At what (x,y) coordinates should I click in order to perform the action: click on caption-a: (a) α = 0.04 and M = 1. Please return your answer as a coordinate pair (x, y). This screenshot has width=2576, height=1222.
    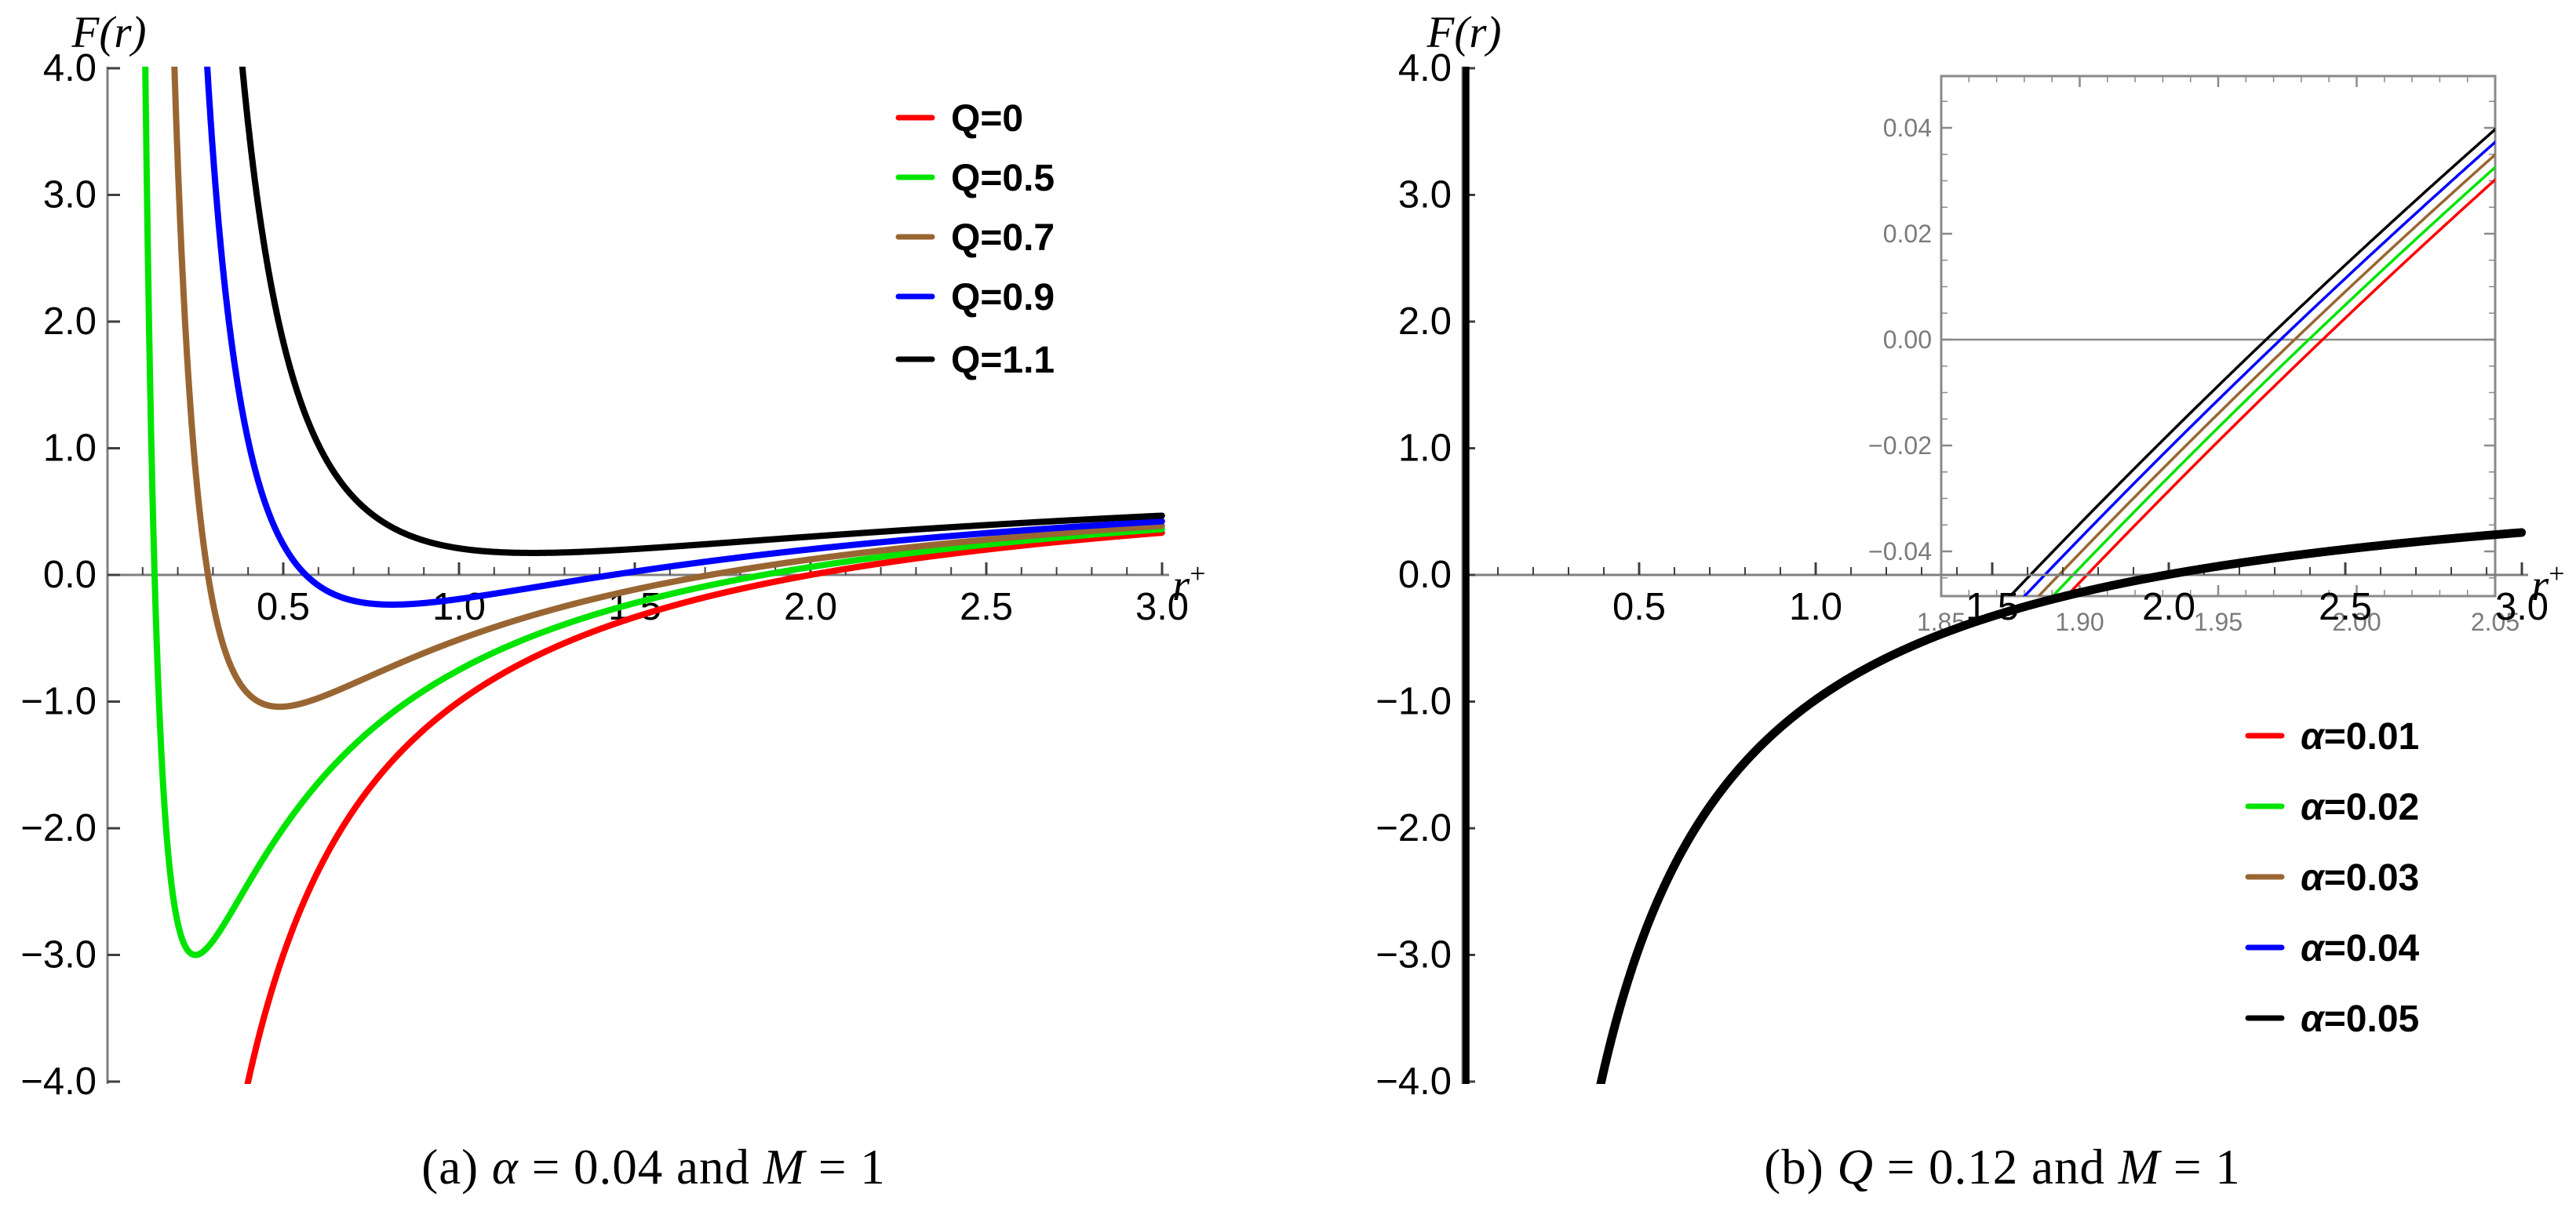
    Looking at the image, I should click on (653, 1167).